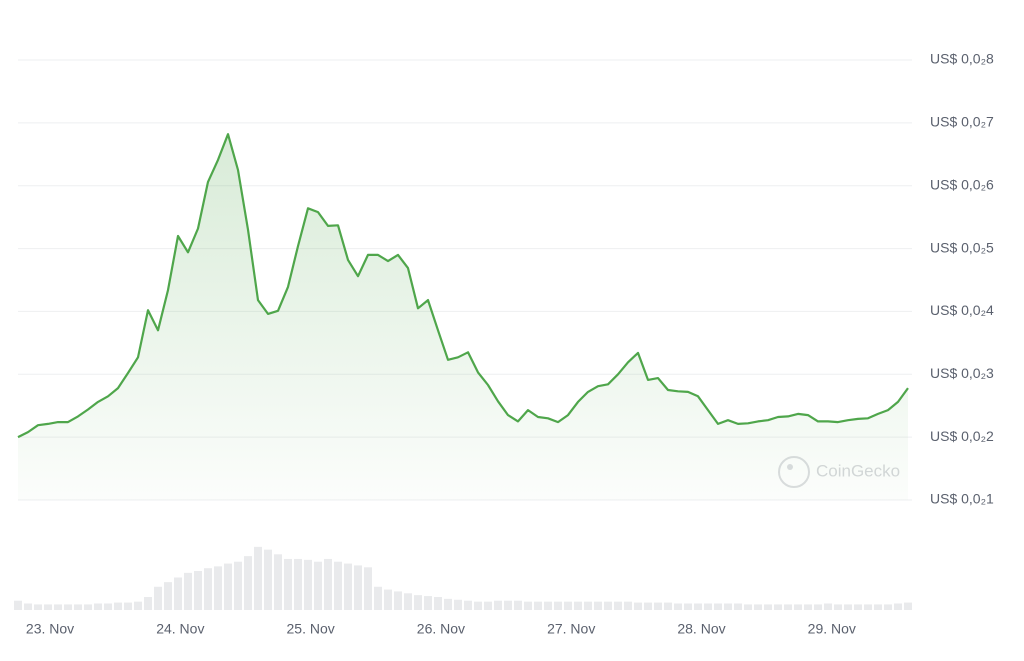 This screenshot has width=1024, height=661. I want to click on watermark: CoinGecko, so click(839, 472).